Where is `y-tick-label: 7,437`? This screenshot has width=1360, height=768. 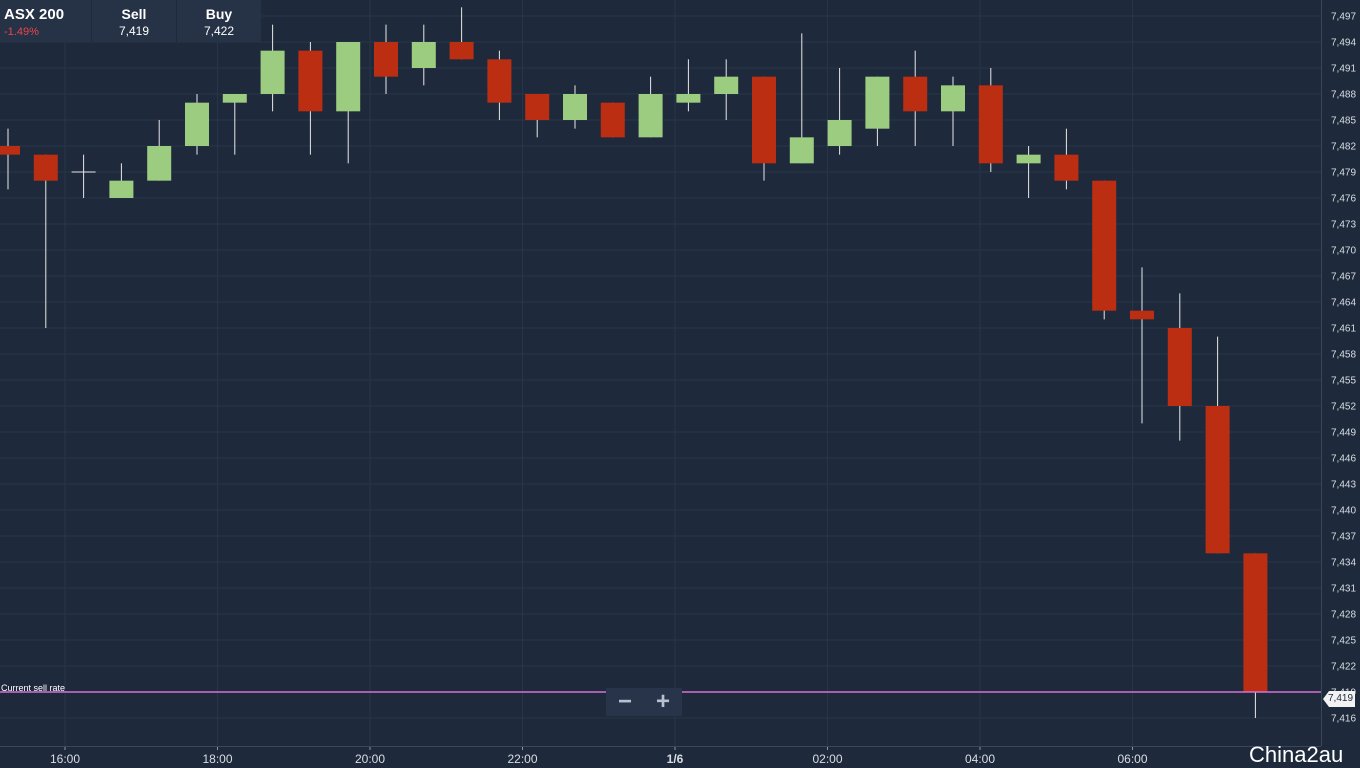
y-tick-label: 7,437 is located at coordinates (1343, 537).